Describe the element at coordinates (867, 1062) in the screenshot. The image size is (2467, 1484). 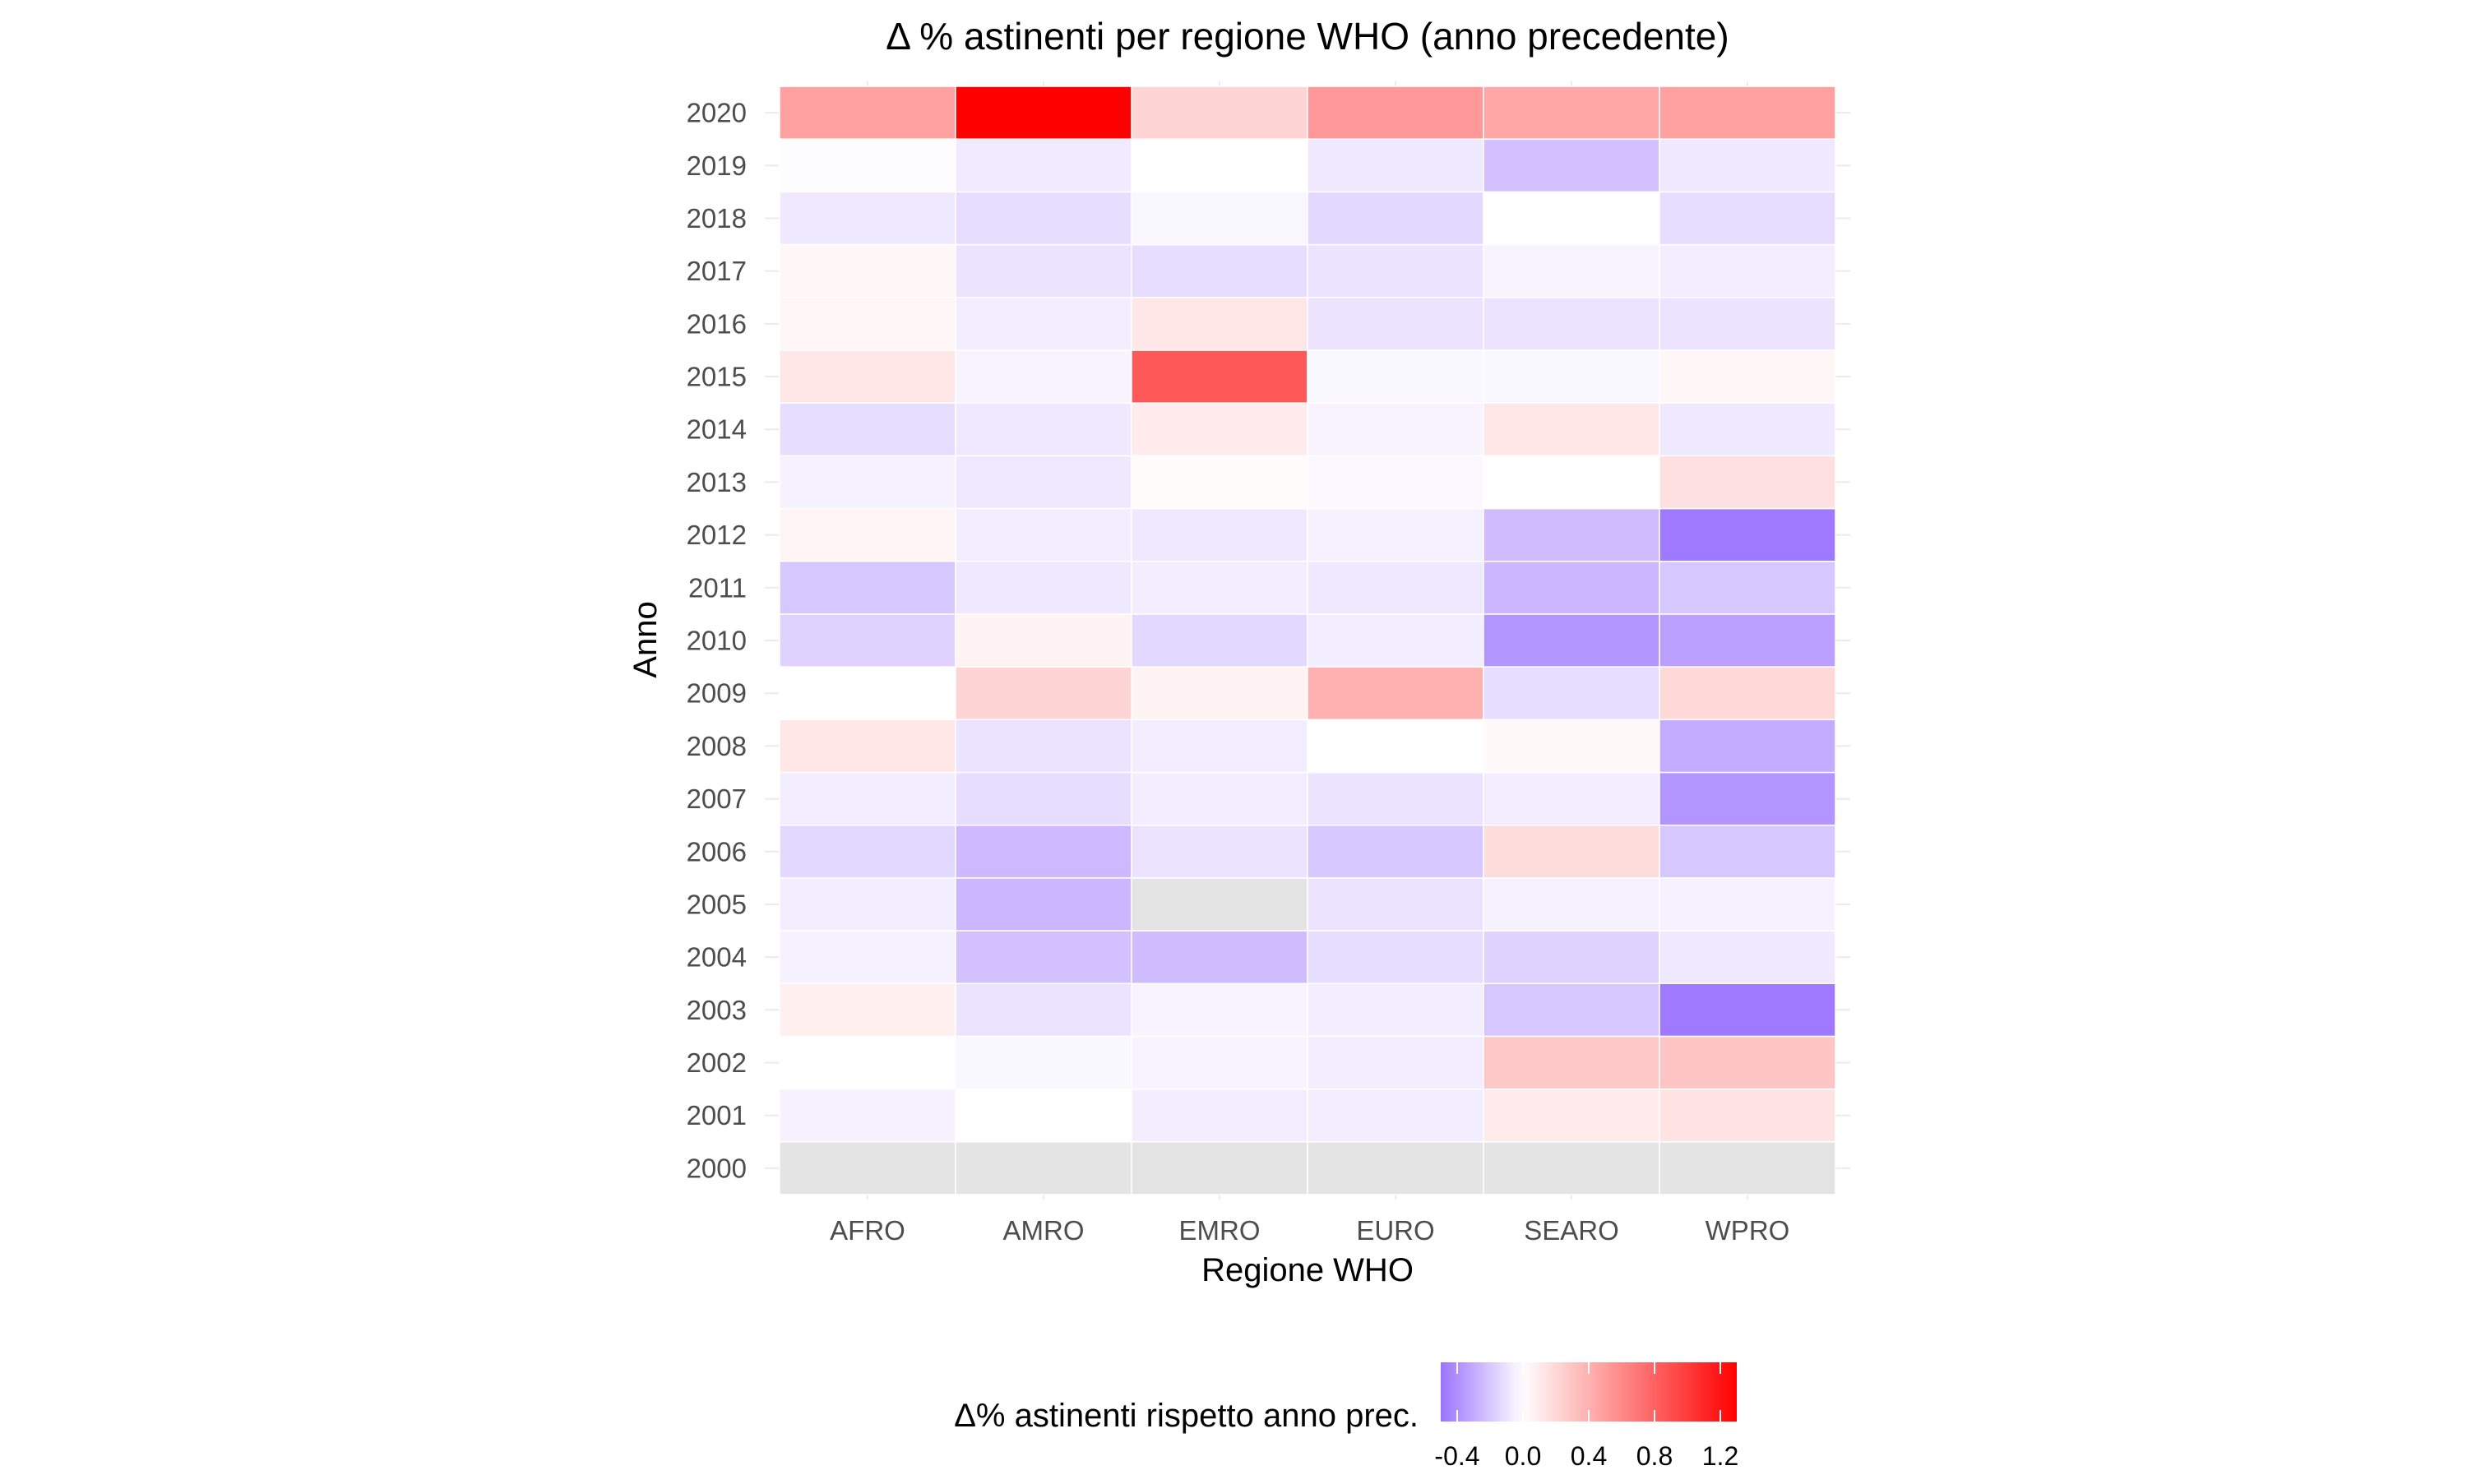
I see `heatmap-cell-afro-2002` at that location.